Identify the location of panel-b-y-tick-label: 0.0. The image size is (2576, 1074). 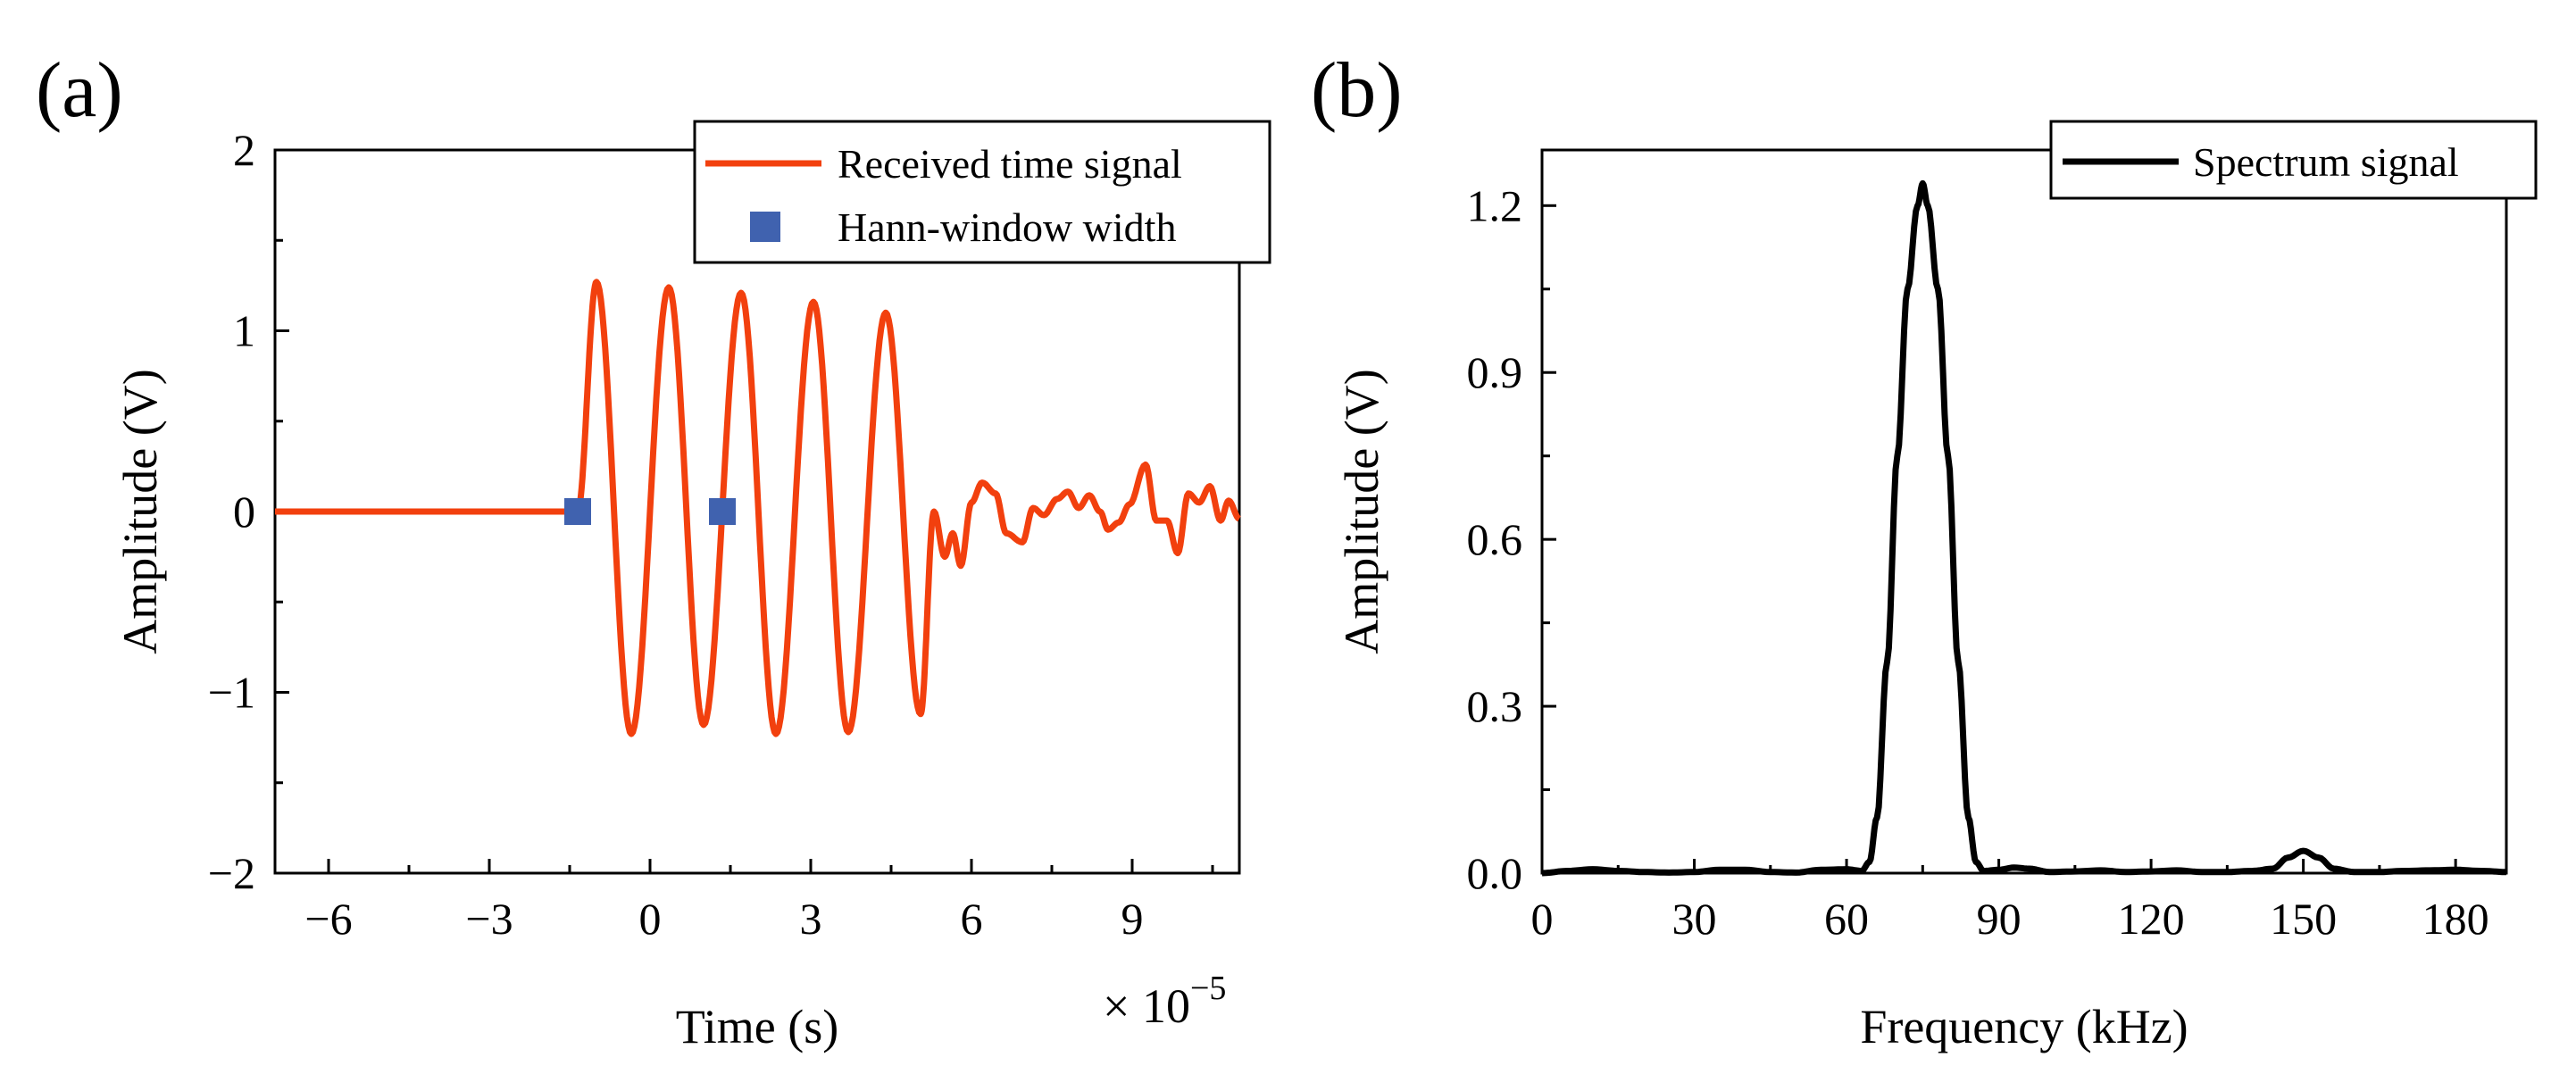
(1495, 873).